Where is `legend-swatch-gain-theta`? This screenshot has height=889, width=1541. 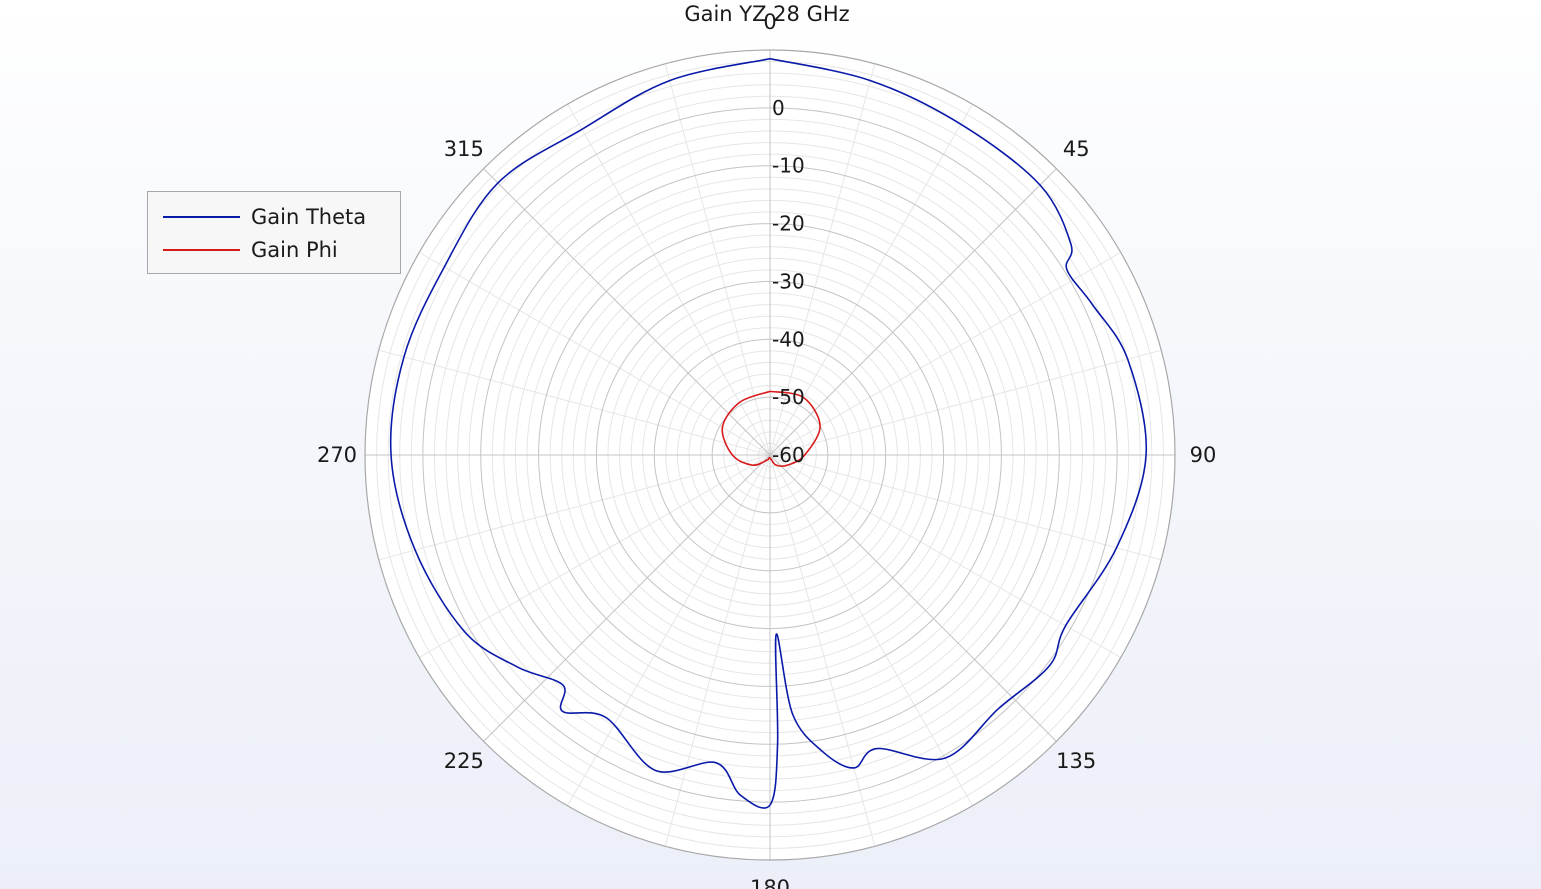
legend-swatch-gain-theta is located at coordinates (201, 217).